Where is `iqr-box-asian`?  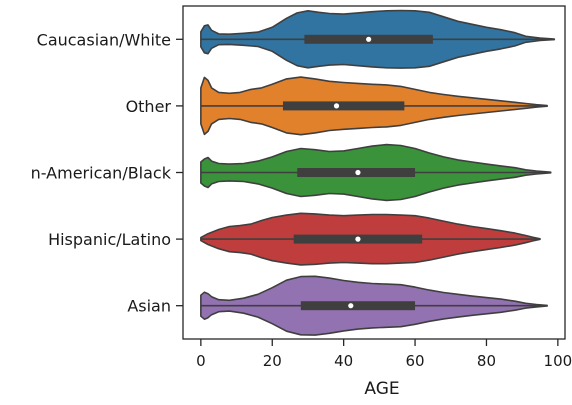 iqr-box-asian is located at coordinates (358, 306).